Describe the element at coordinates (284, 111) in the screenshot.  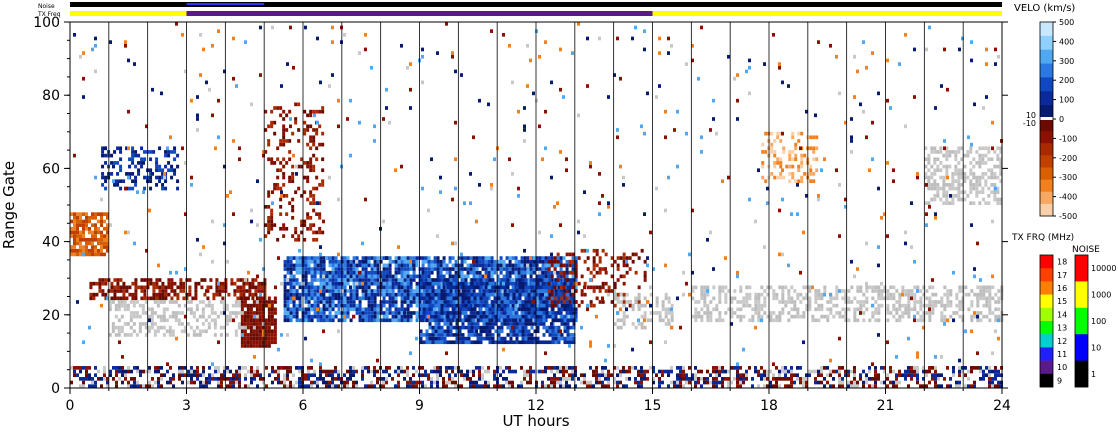
I see `echo-point-1931` at that location.